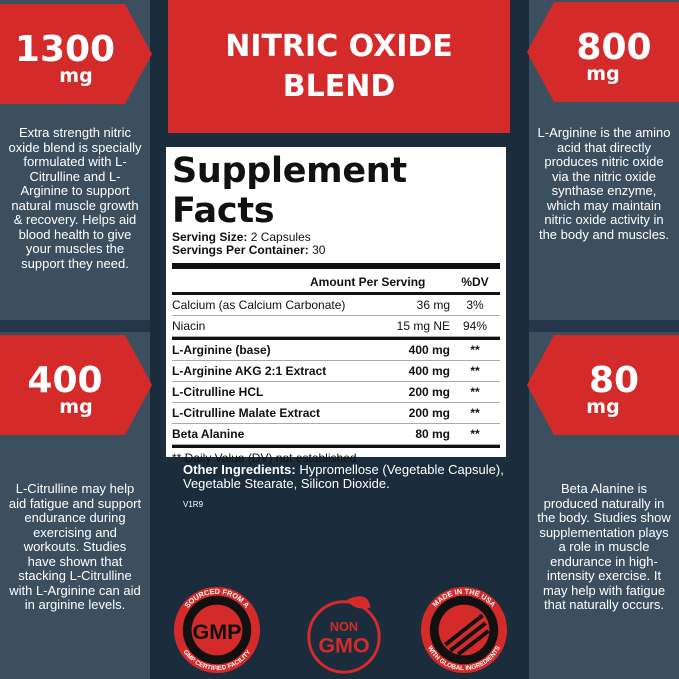 The height and width of the screenshot is (679, 679). I want to click on amount-banner-800: 800 mg, so click(603, 52).